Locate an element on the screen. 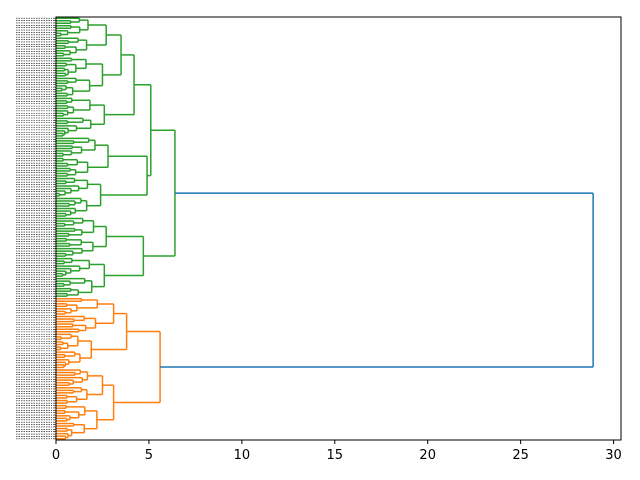 Image resolution: width=640 pixels, height=480 pixels. leaf-label-column is located at coordinates (36, 228).